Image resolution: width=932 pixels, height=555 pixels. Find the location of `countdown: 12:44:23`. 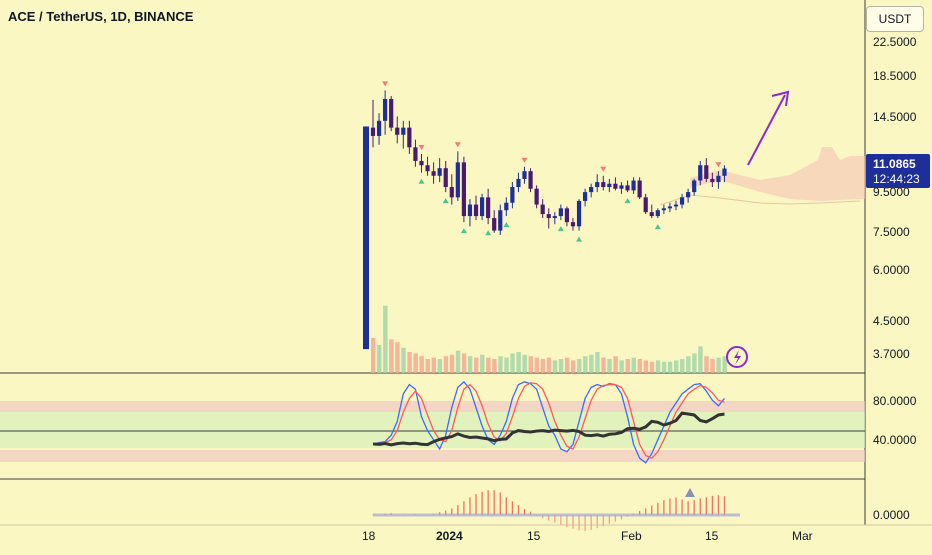

countdown: 12:44:23 is located at coordinates (896, 179).